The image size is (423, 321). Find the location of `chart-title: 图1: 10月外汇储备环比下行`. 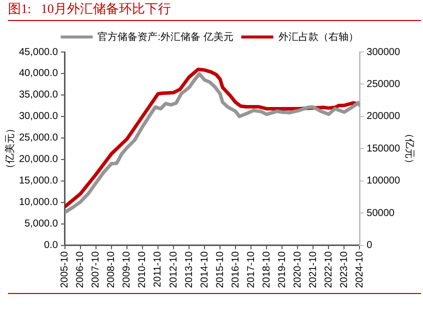

chart-title: 图1: 10月外汇储备环比下行 is located at coordinates (214, 10).